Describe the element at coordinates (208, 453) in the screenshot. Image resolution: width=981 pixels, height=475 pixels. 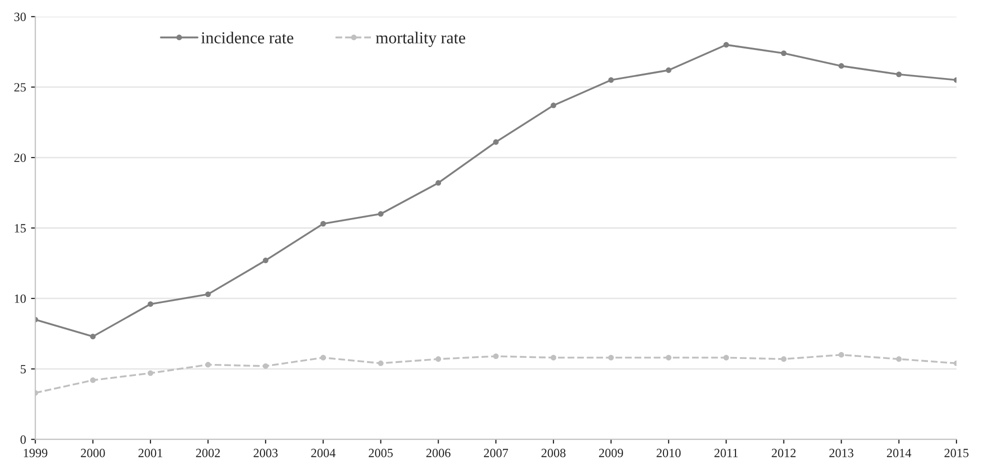
I see `x-tick-label: 2002` at that location.